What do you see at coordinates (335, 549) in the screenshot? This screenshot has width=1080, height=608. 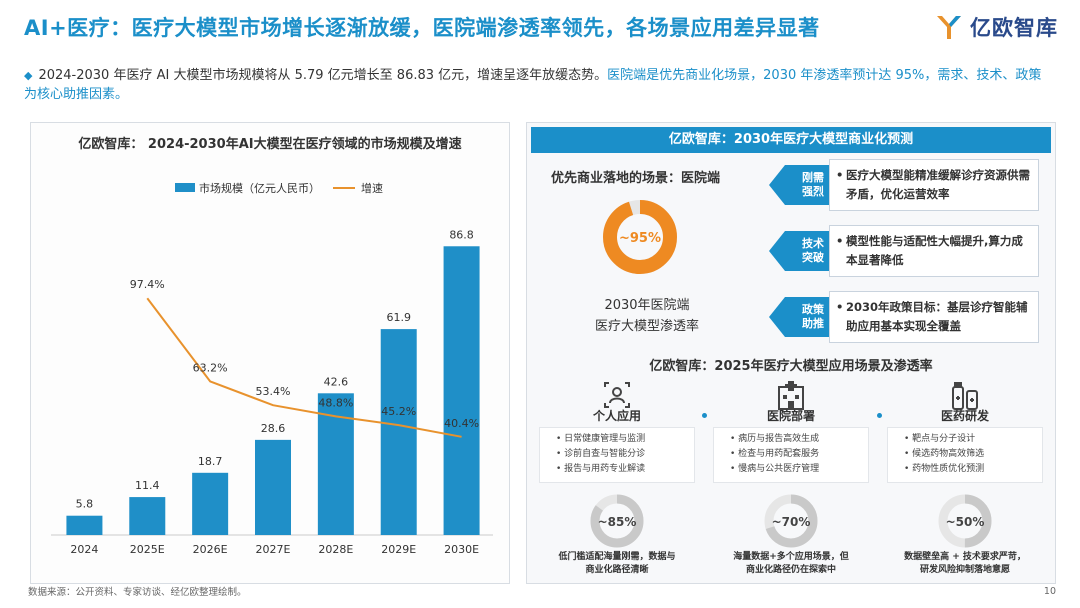 I see `x-tick-label: 2028E` at bounding box center [335, 549].